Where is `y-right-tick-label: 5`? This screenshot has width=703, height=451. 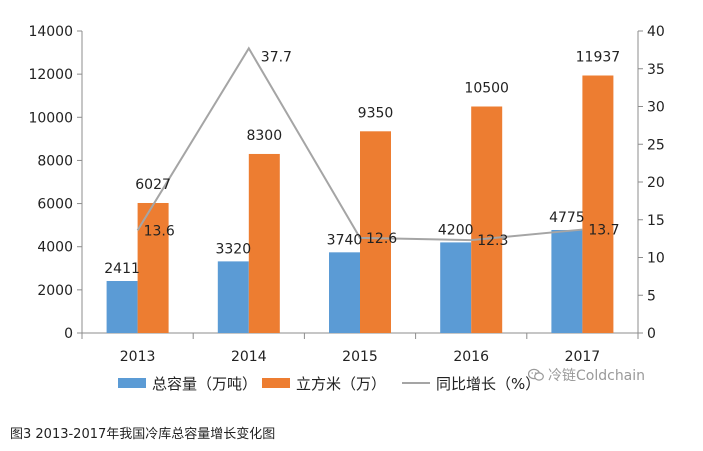
y-right-tick-label: 5 is located at coordinates (651, 296).